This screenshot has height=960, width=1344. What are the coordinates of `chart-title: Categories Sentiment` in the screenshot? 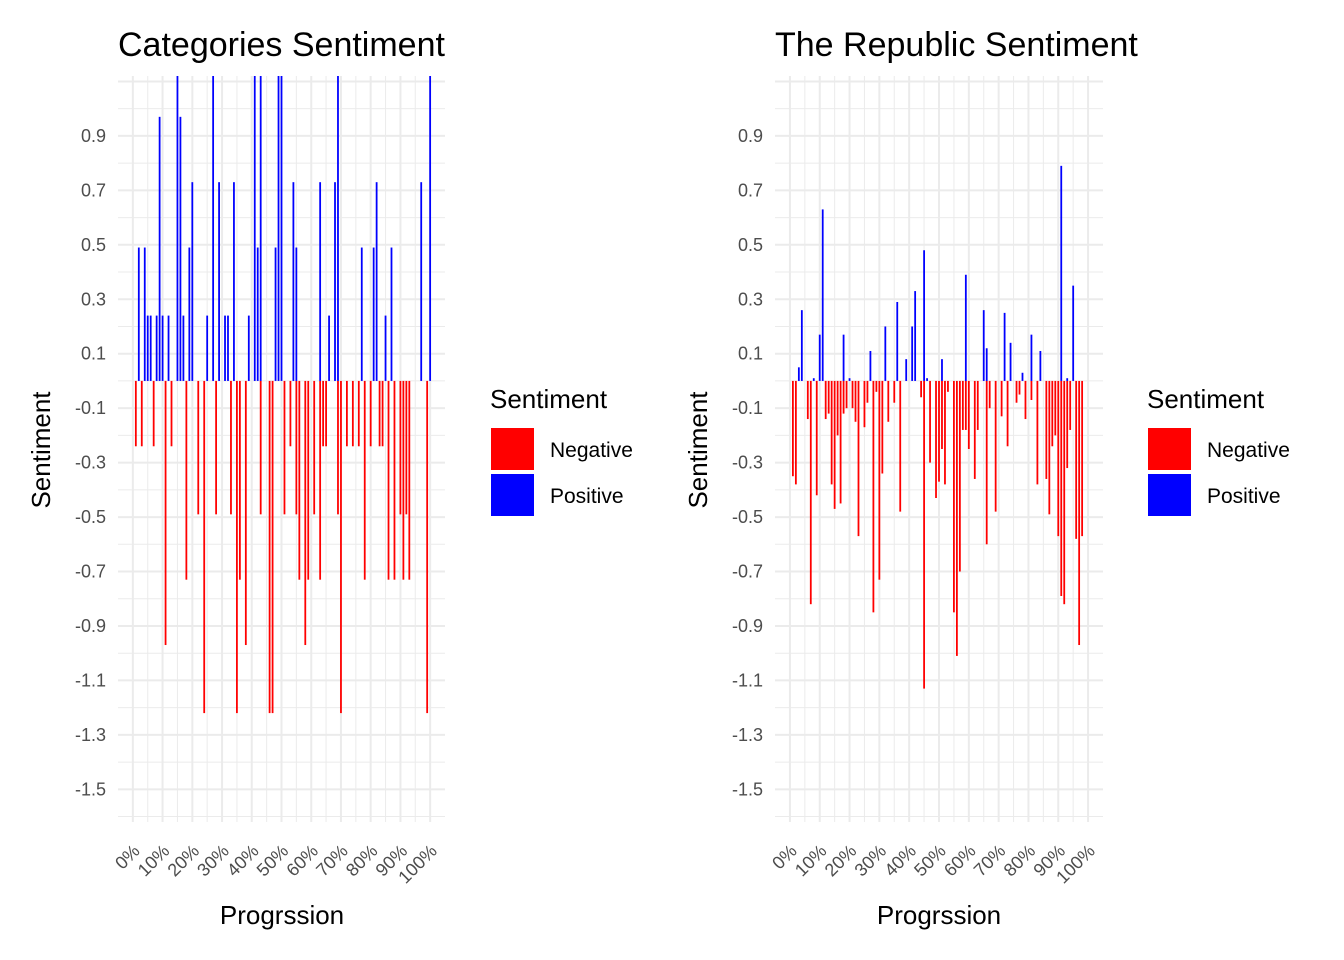 It's located at (282, 45).